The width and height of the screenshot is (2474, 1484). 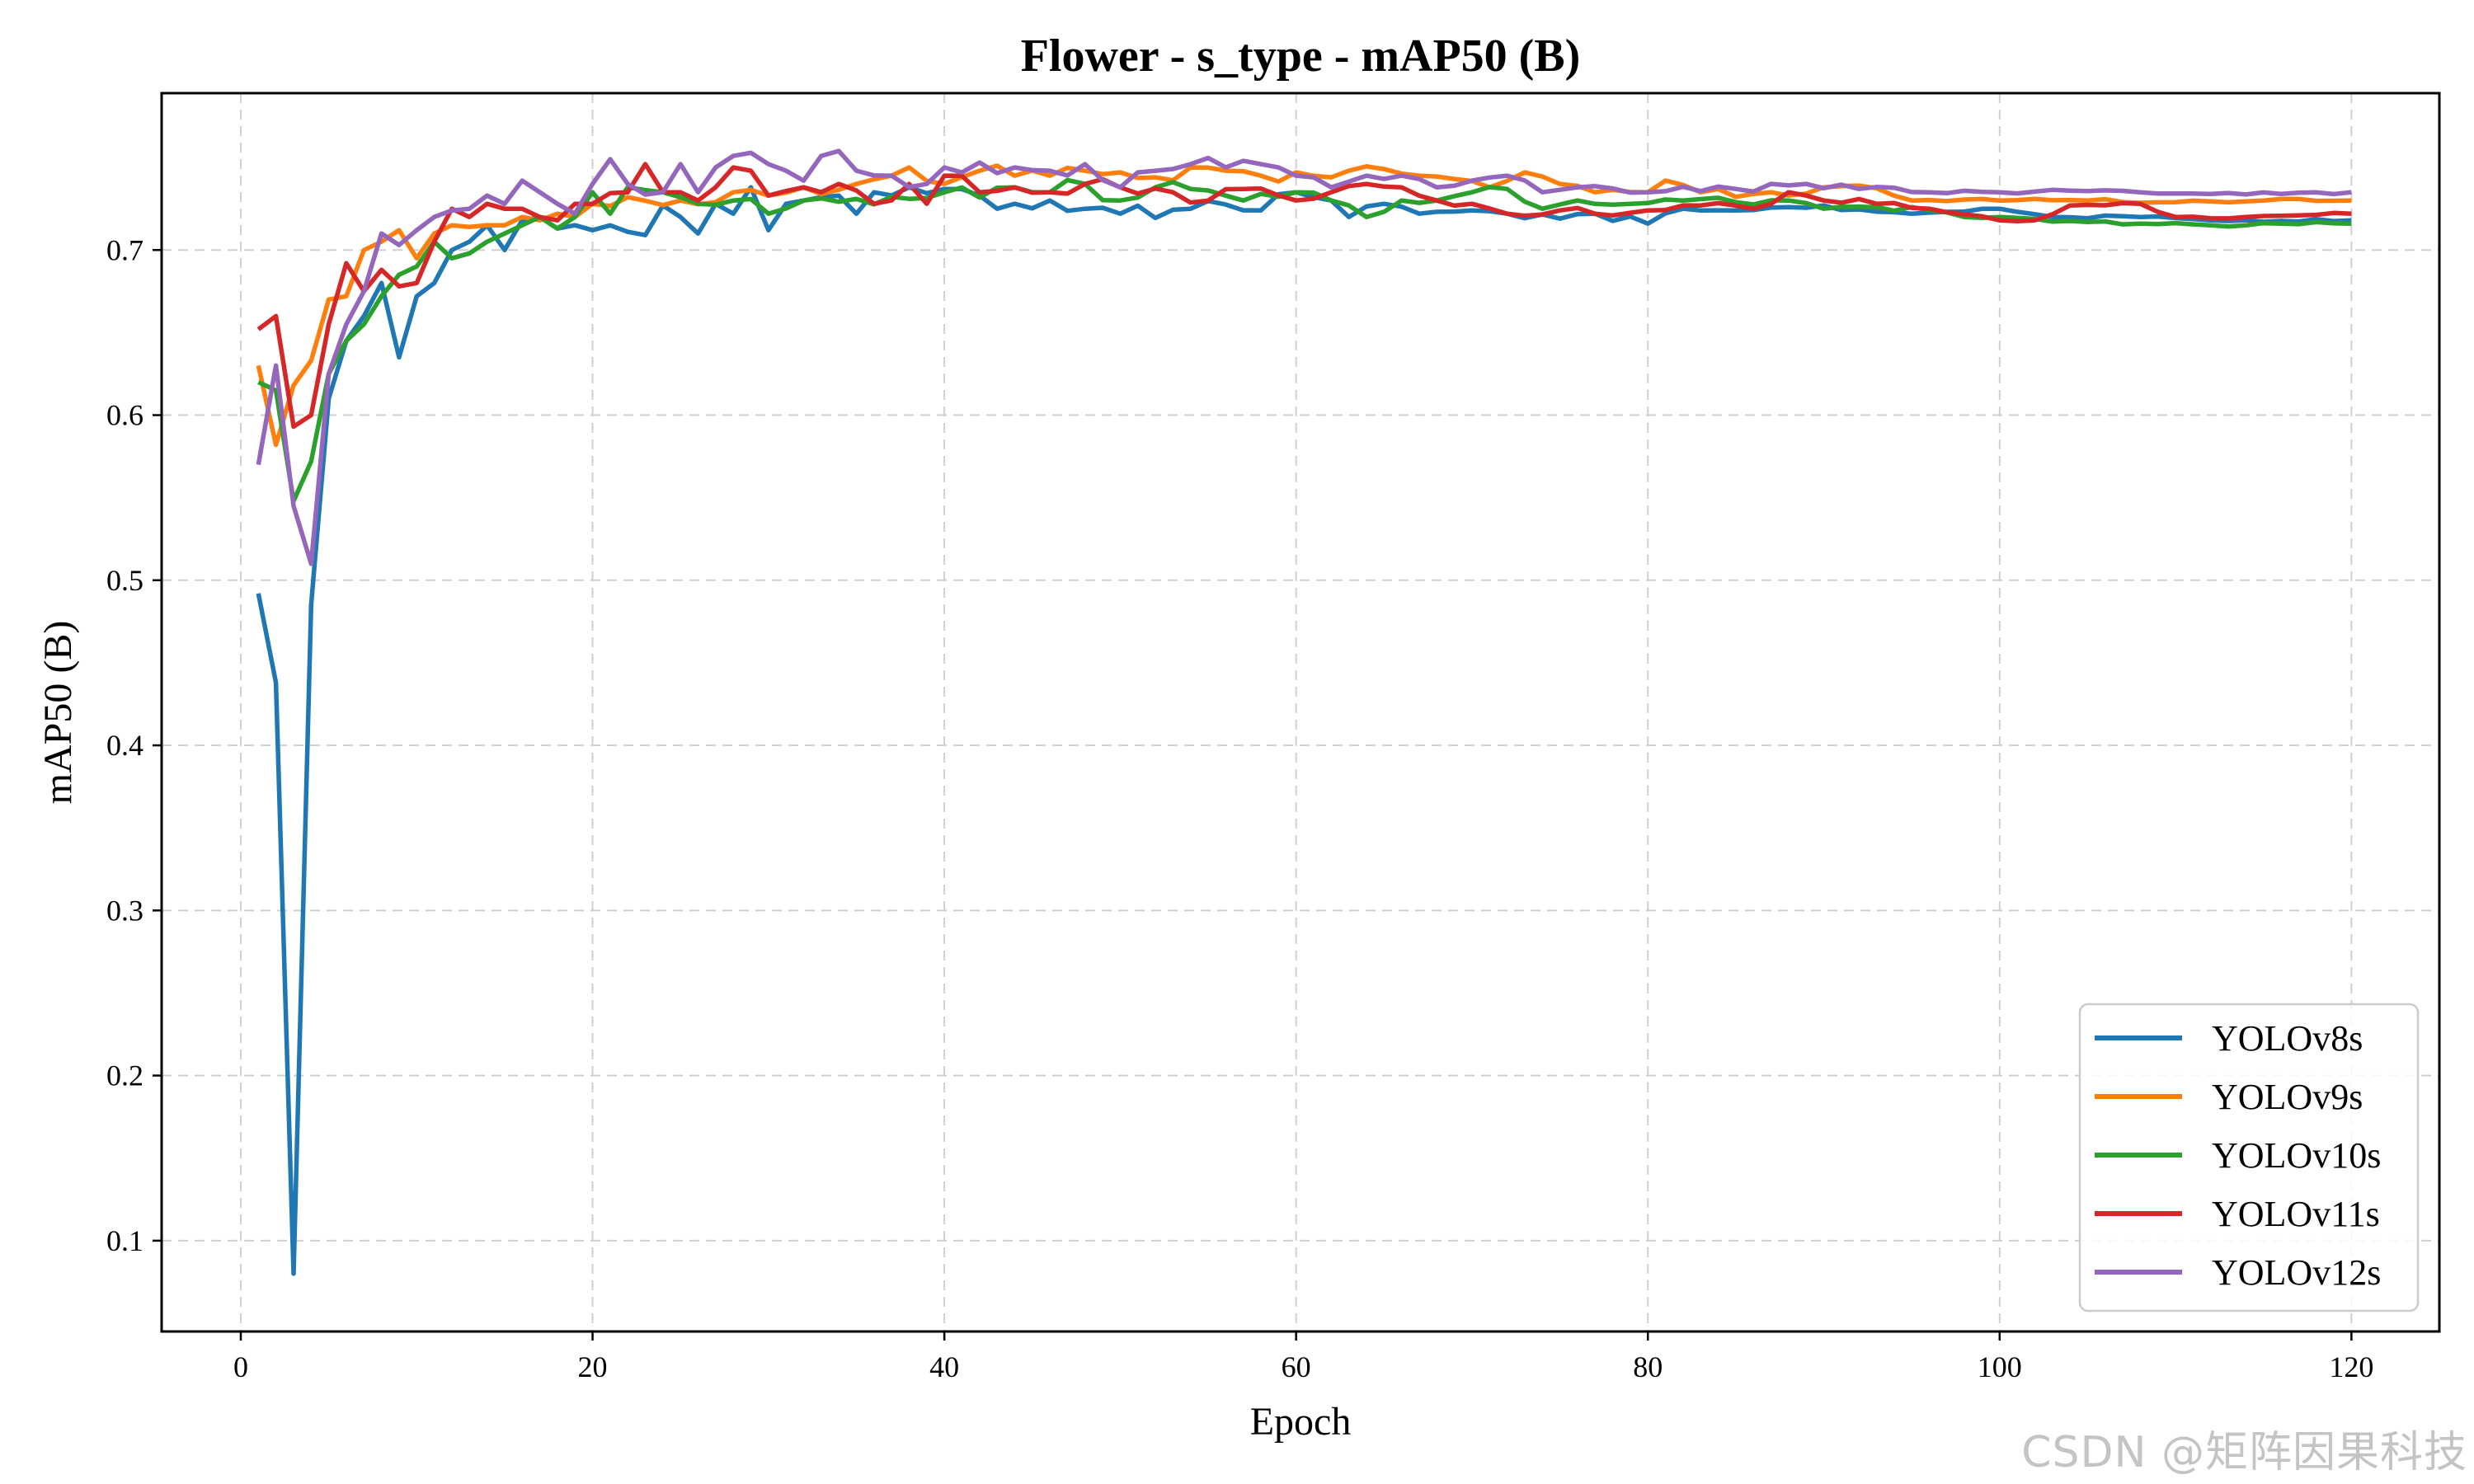 I want to click on x-tick-label: 100, so click(x=2000, y=1366).